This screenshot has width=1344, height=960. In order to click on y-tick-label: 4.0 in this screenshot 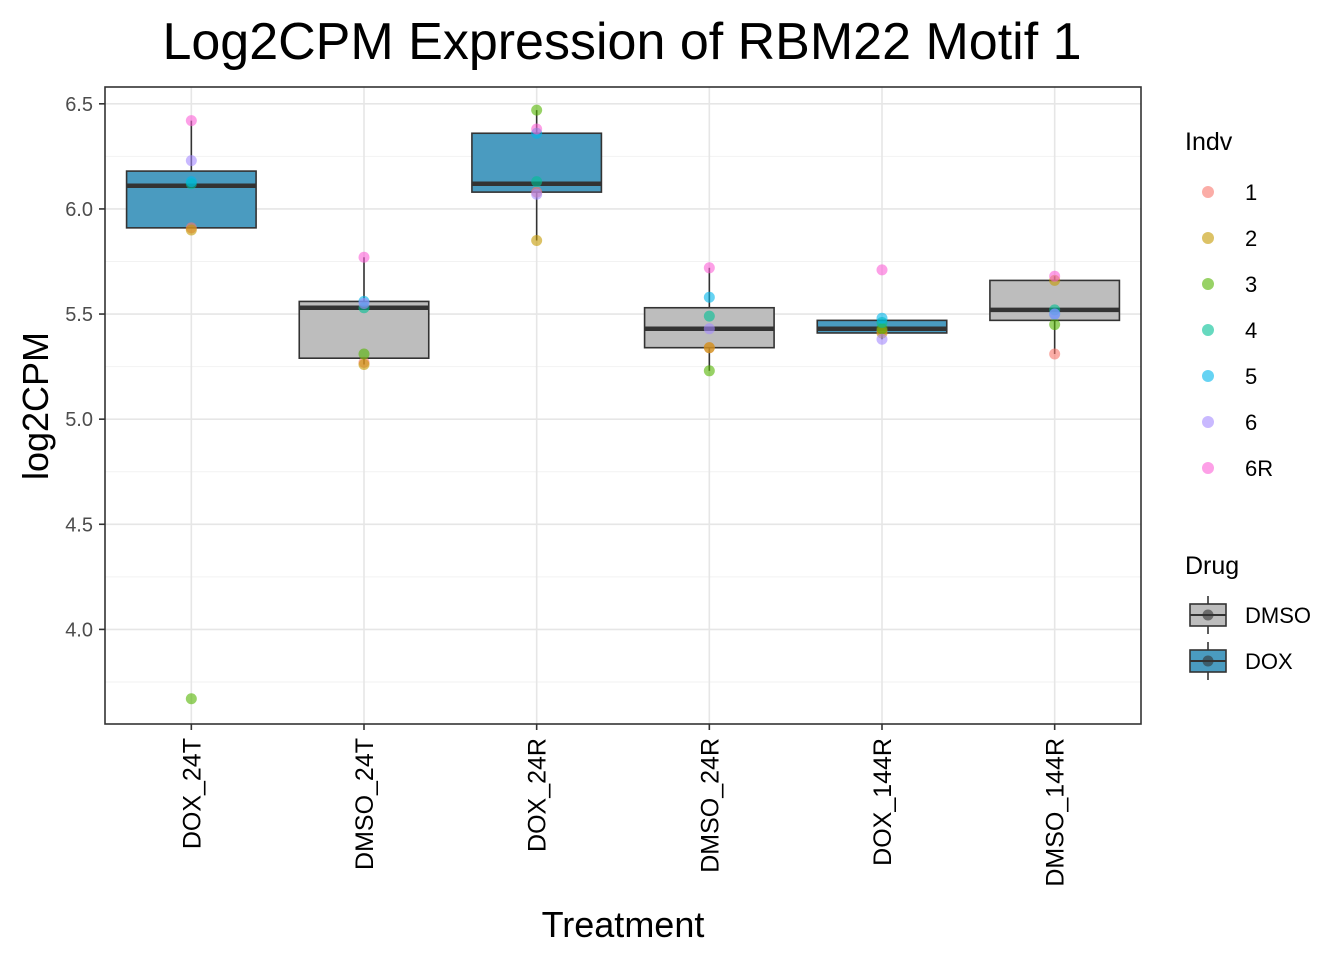, I will do `click(79, 630)`.